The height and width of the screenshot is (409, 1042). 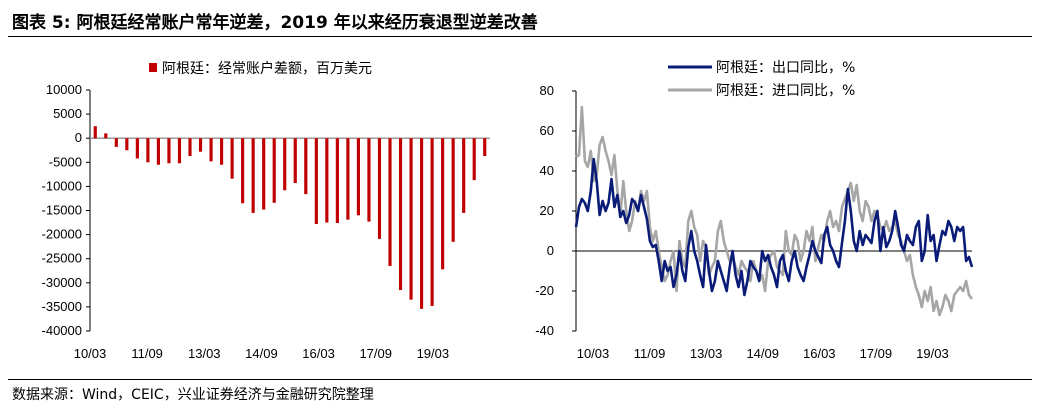 What do you see at coordinates (785, 68) in the screenshot?
I see `export-legend-label: 阿根廷：出口同比，%` at bounding box center [785, 68].